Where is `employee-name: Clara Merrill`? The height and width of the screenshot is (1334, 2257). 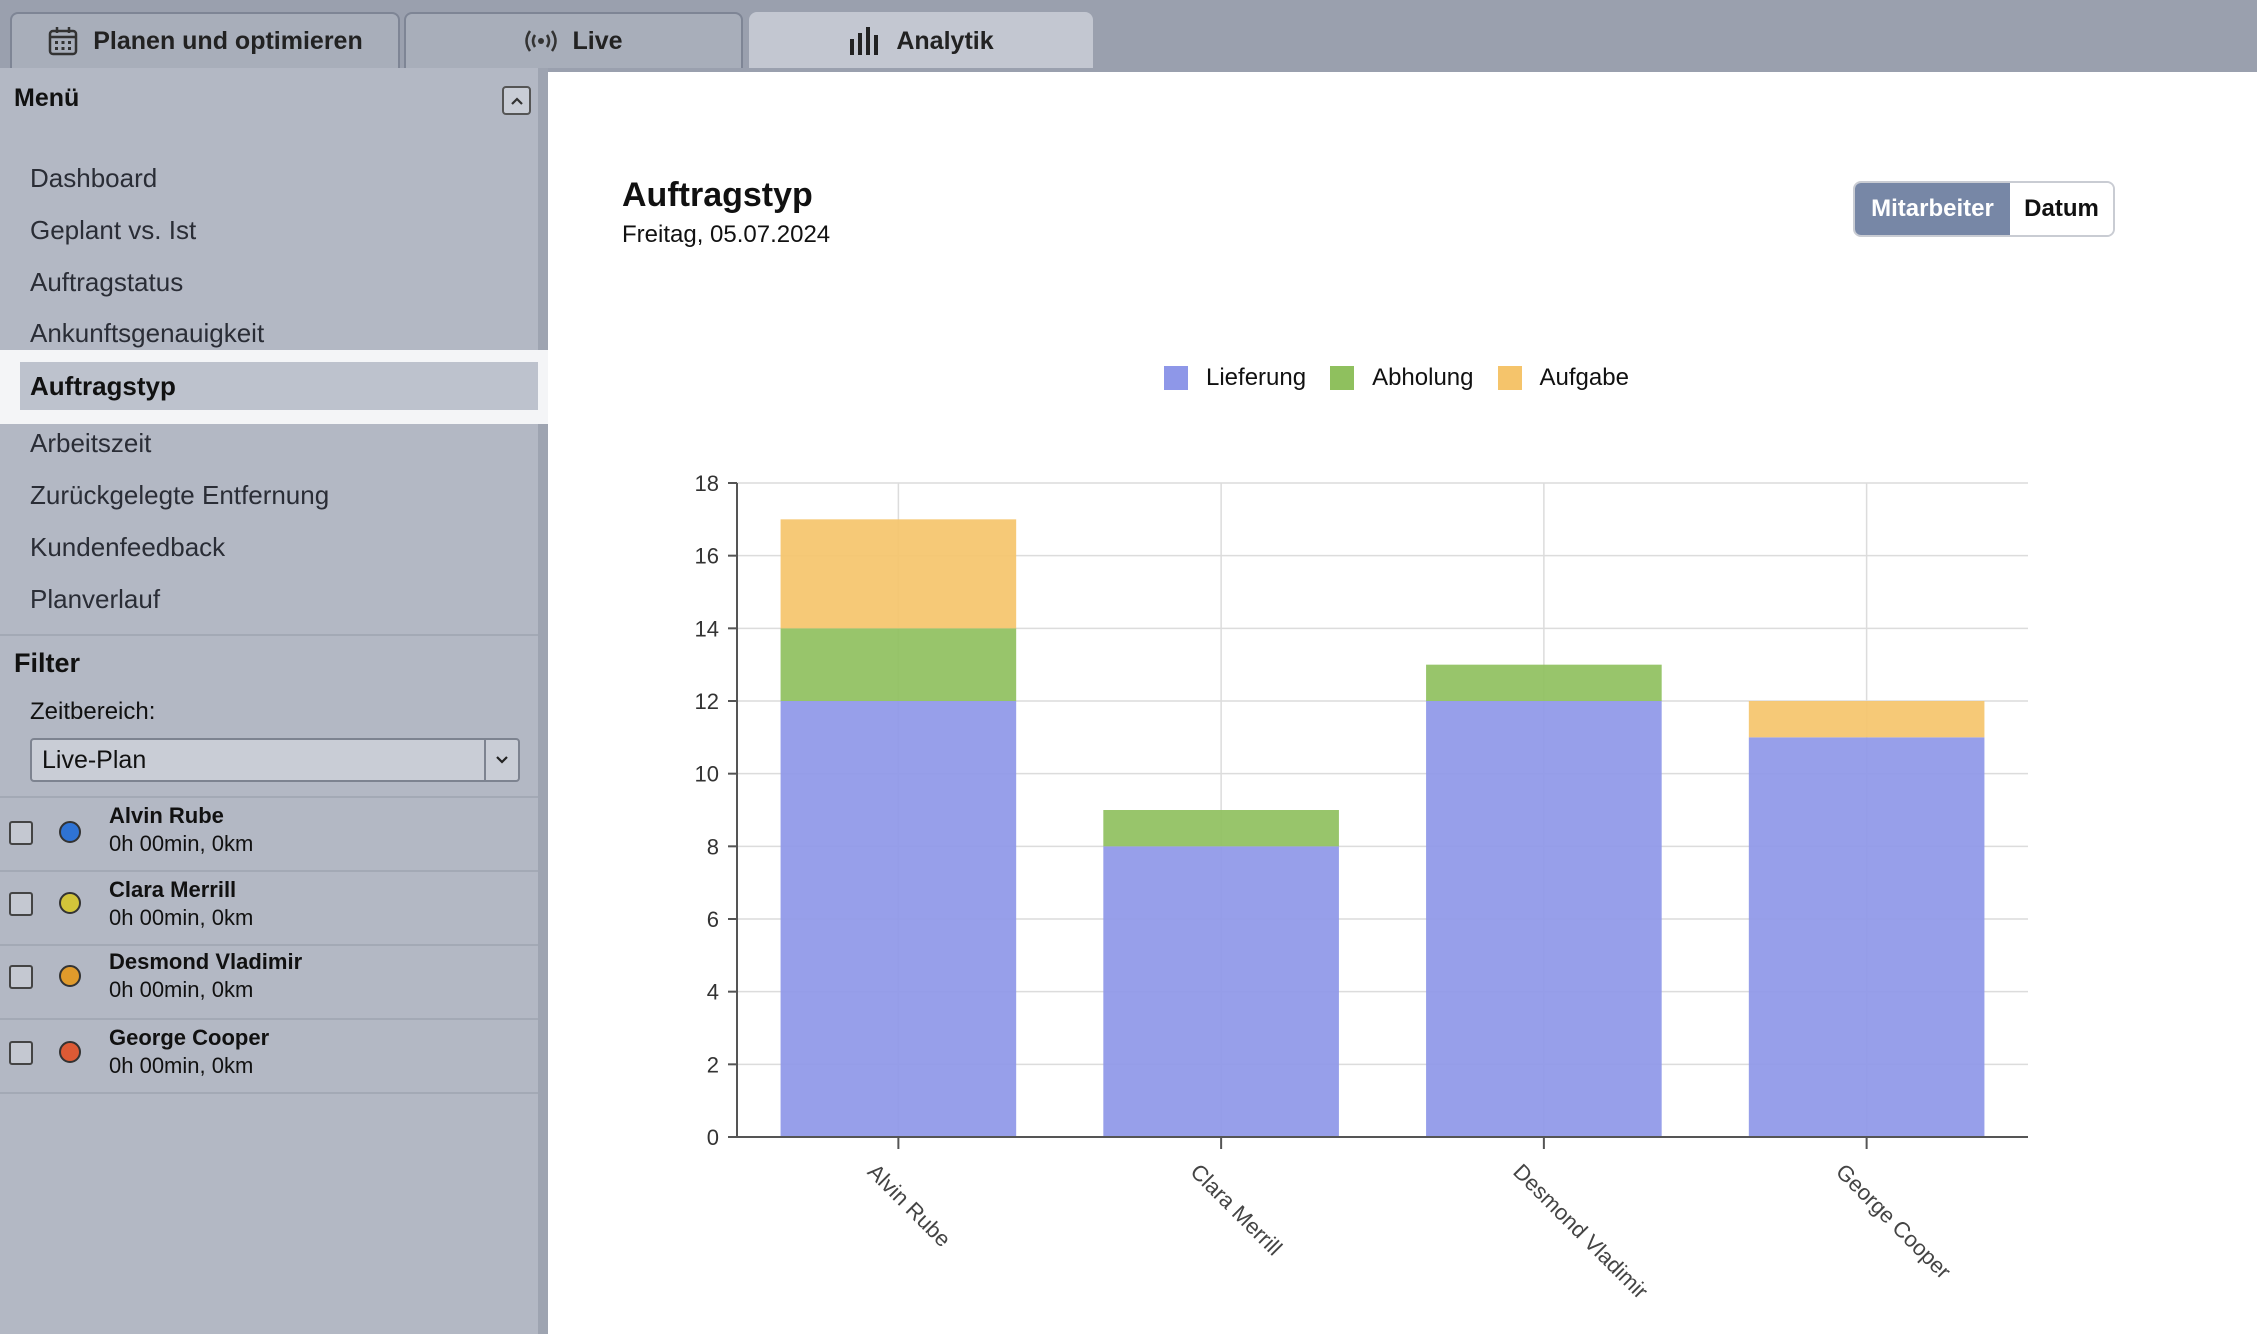
employee-name: Clara Merrill is located at coordinates (173, 889).